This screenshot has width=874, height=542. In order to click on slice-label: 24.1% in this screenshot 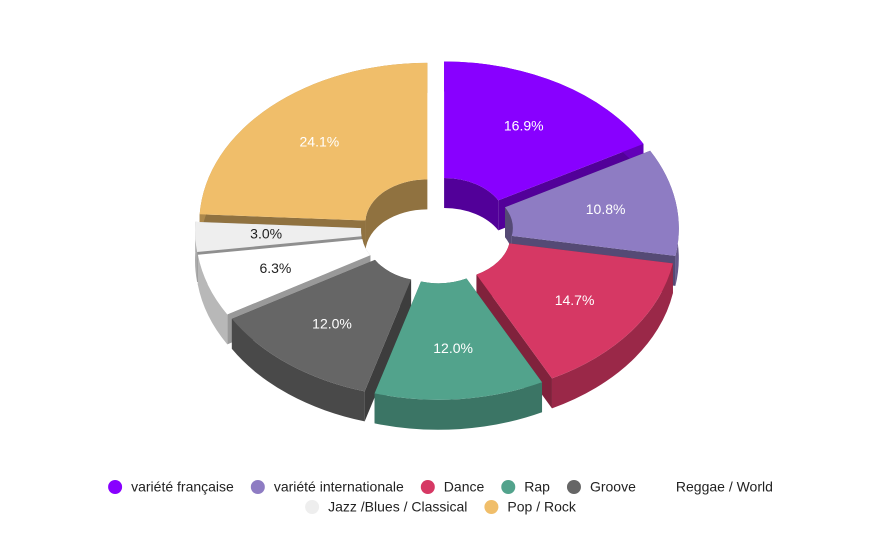, I will do `click(320, 142)`.